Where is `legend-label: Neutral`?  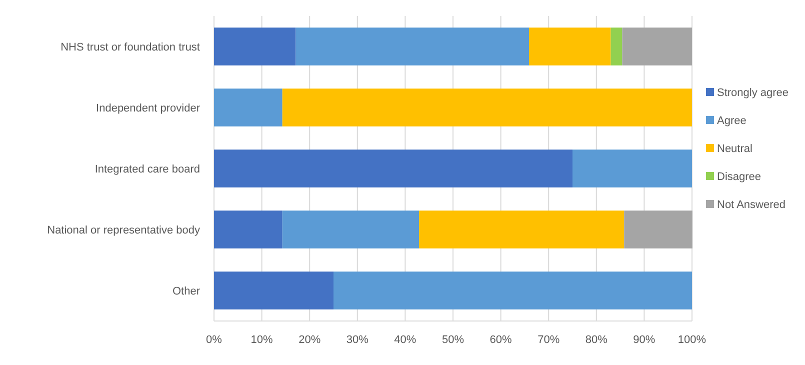
legend-label: Neutral is located at coordinates (734, 148).